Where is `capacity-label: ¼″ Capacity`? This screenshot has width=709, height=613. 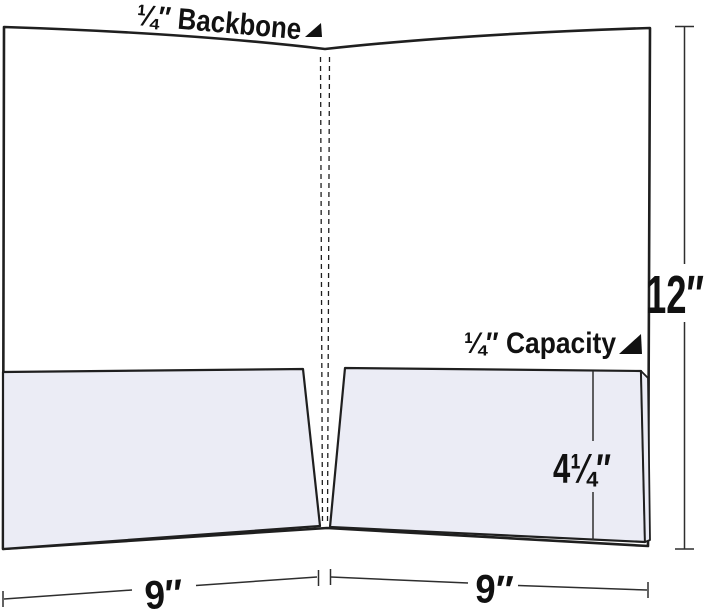
capacity-label: ¼″ Capacity is located at coordinates (540, 343).